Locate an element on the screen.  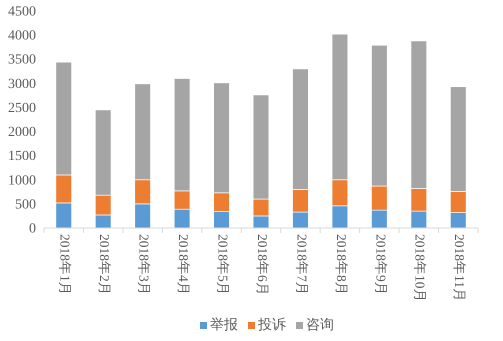
x-tick-label: 2018年3月 is located at coordinates (144, 265).